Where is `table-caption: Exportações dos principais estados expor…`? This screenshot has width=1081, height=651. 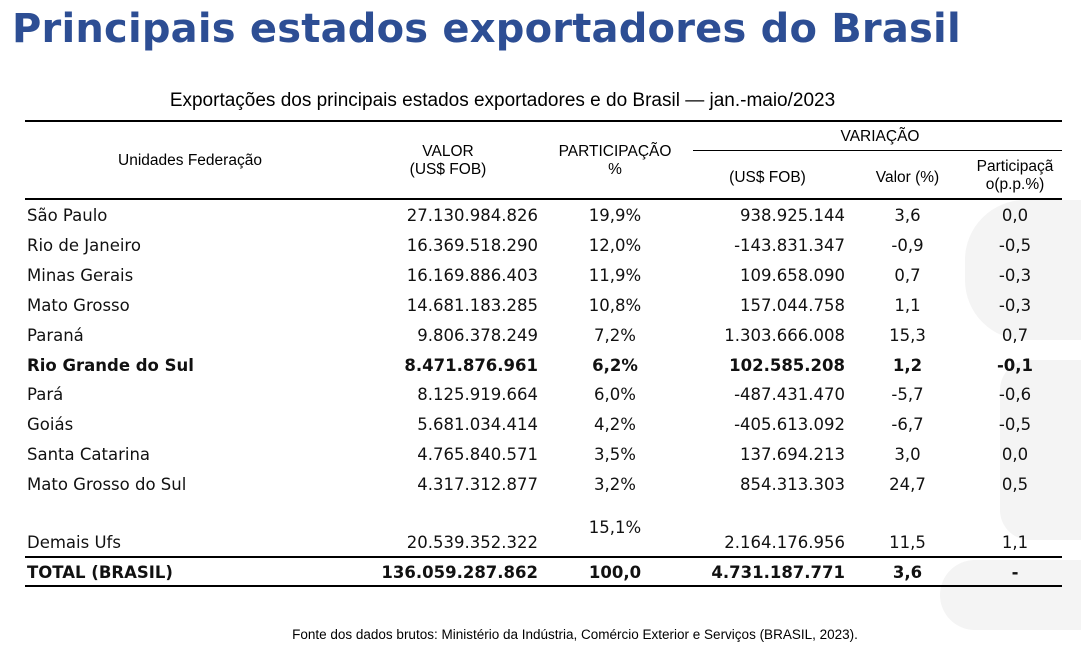
table-caption: Exportações dos principais estados expor… is located at coordinates (502, 100).